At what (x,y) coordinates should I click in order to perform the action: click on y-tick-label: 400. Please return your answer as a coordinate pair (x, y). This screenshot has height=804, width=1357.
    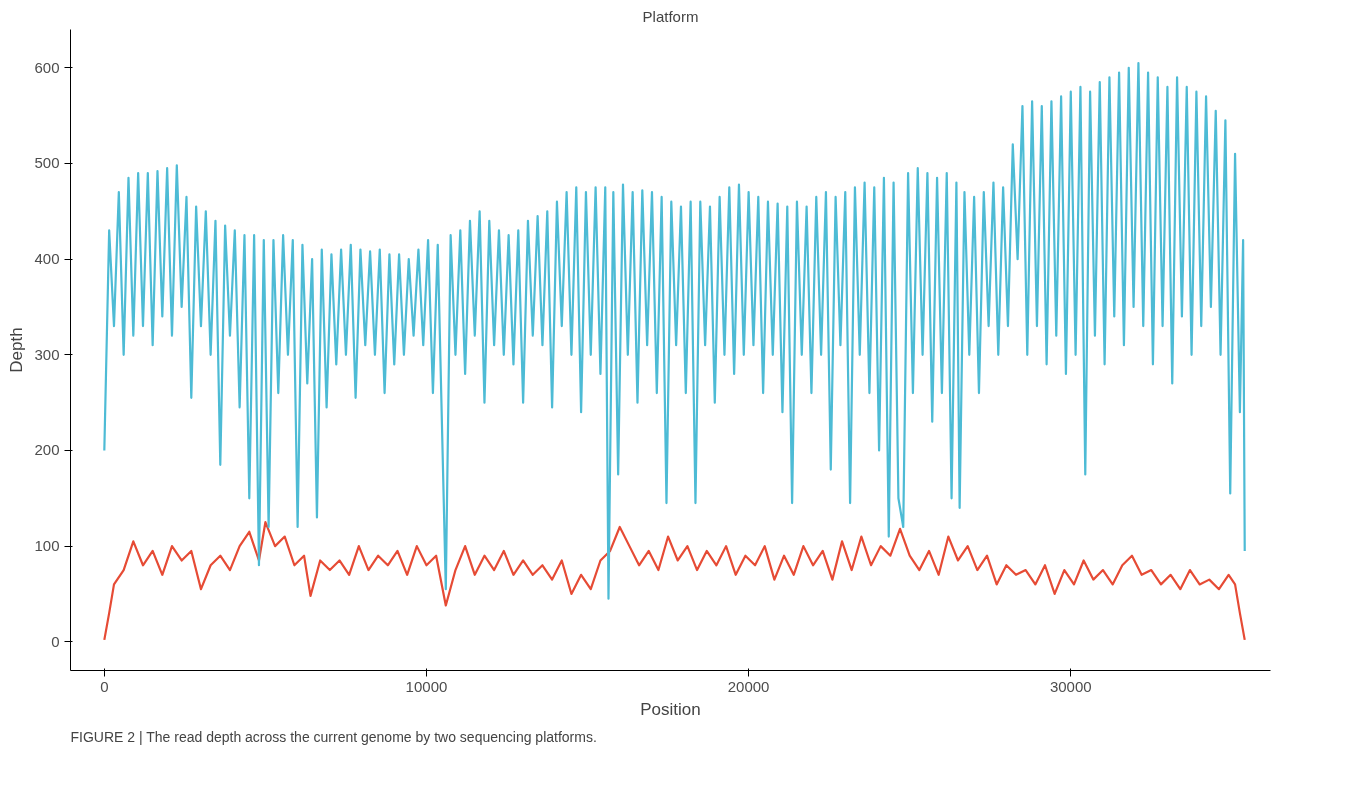
    Looking at the image, I should click on (47, 259).